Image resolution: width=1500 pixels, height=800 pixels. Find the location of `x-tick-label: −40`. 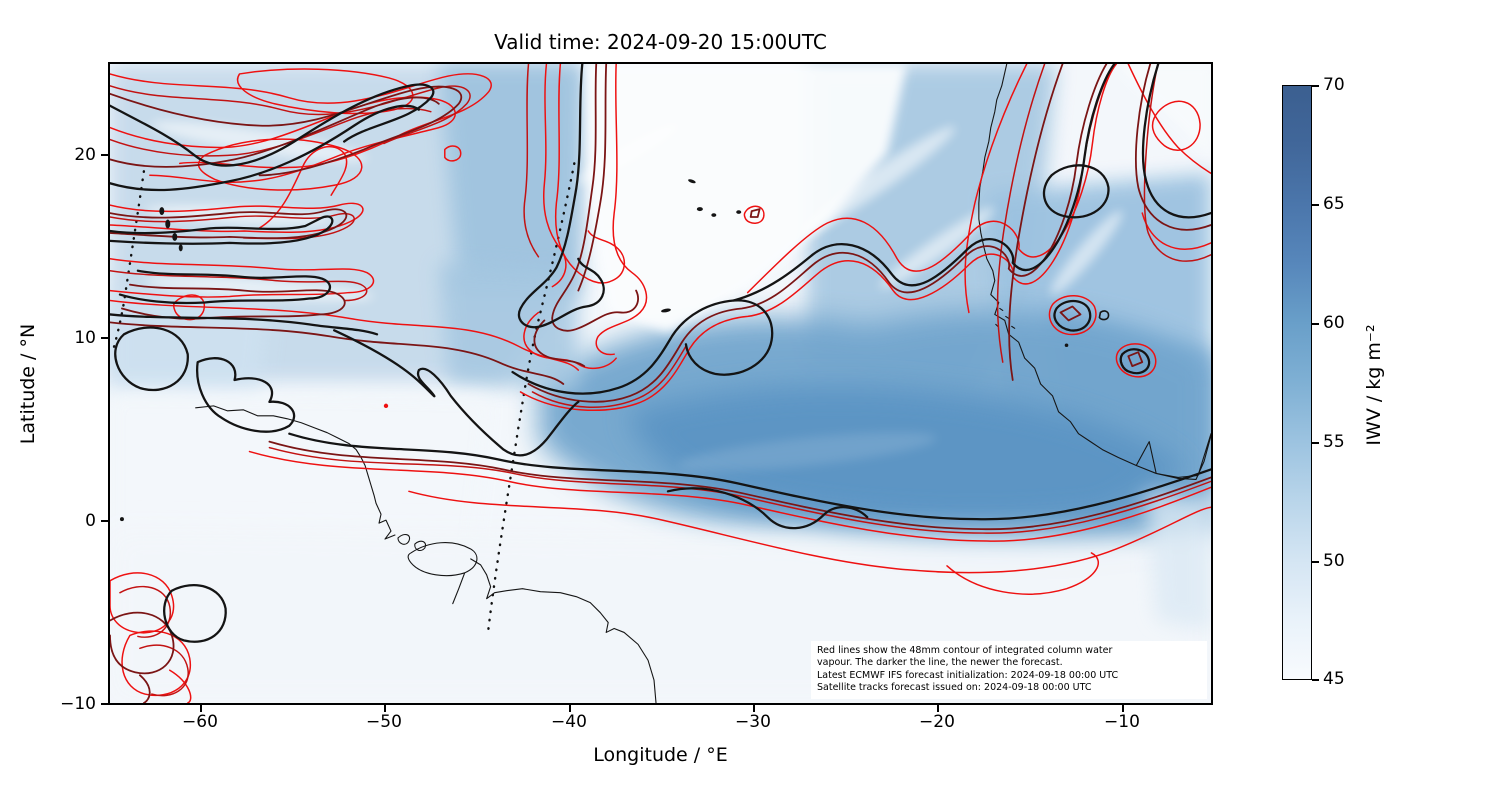

x-tick-label: −40 is located at coordinates (569, 722).